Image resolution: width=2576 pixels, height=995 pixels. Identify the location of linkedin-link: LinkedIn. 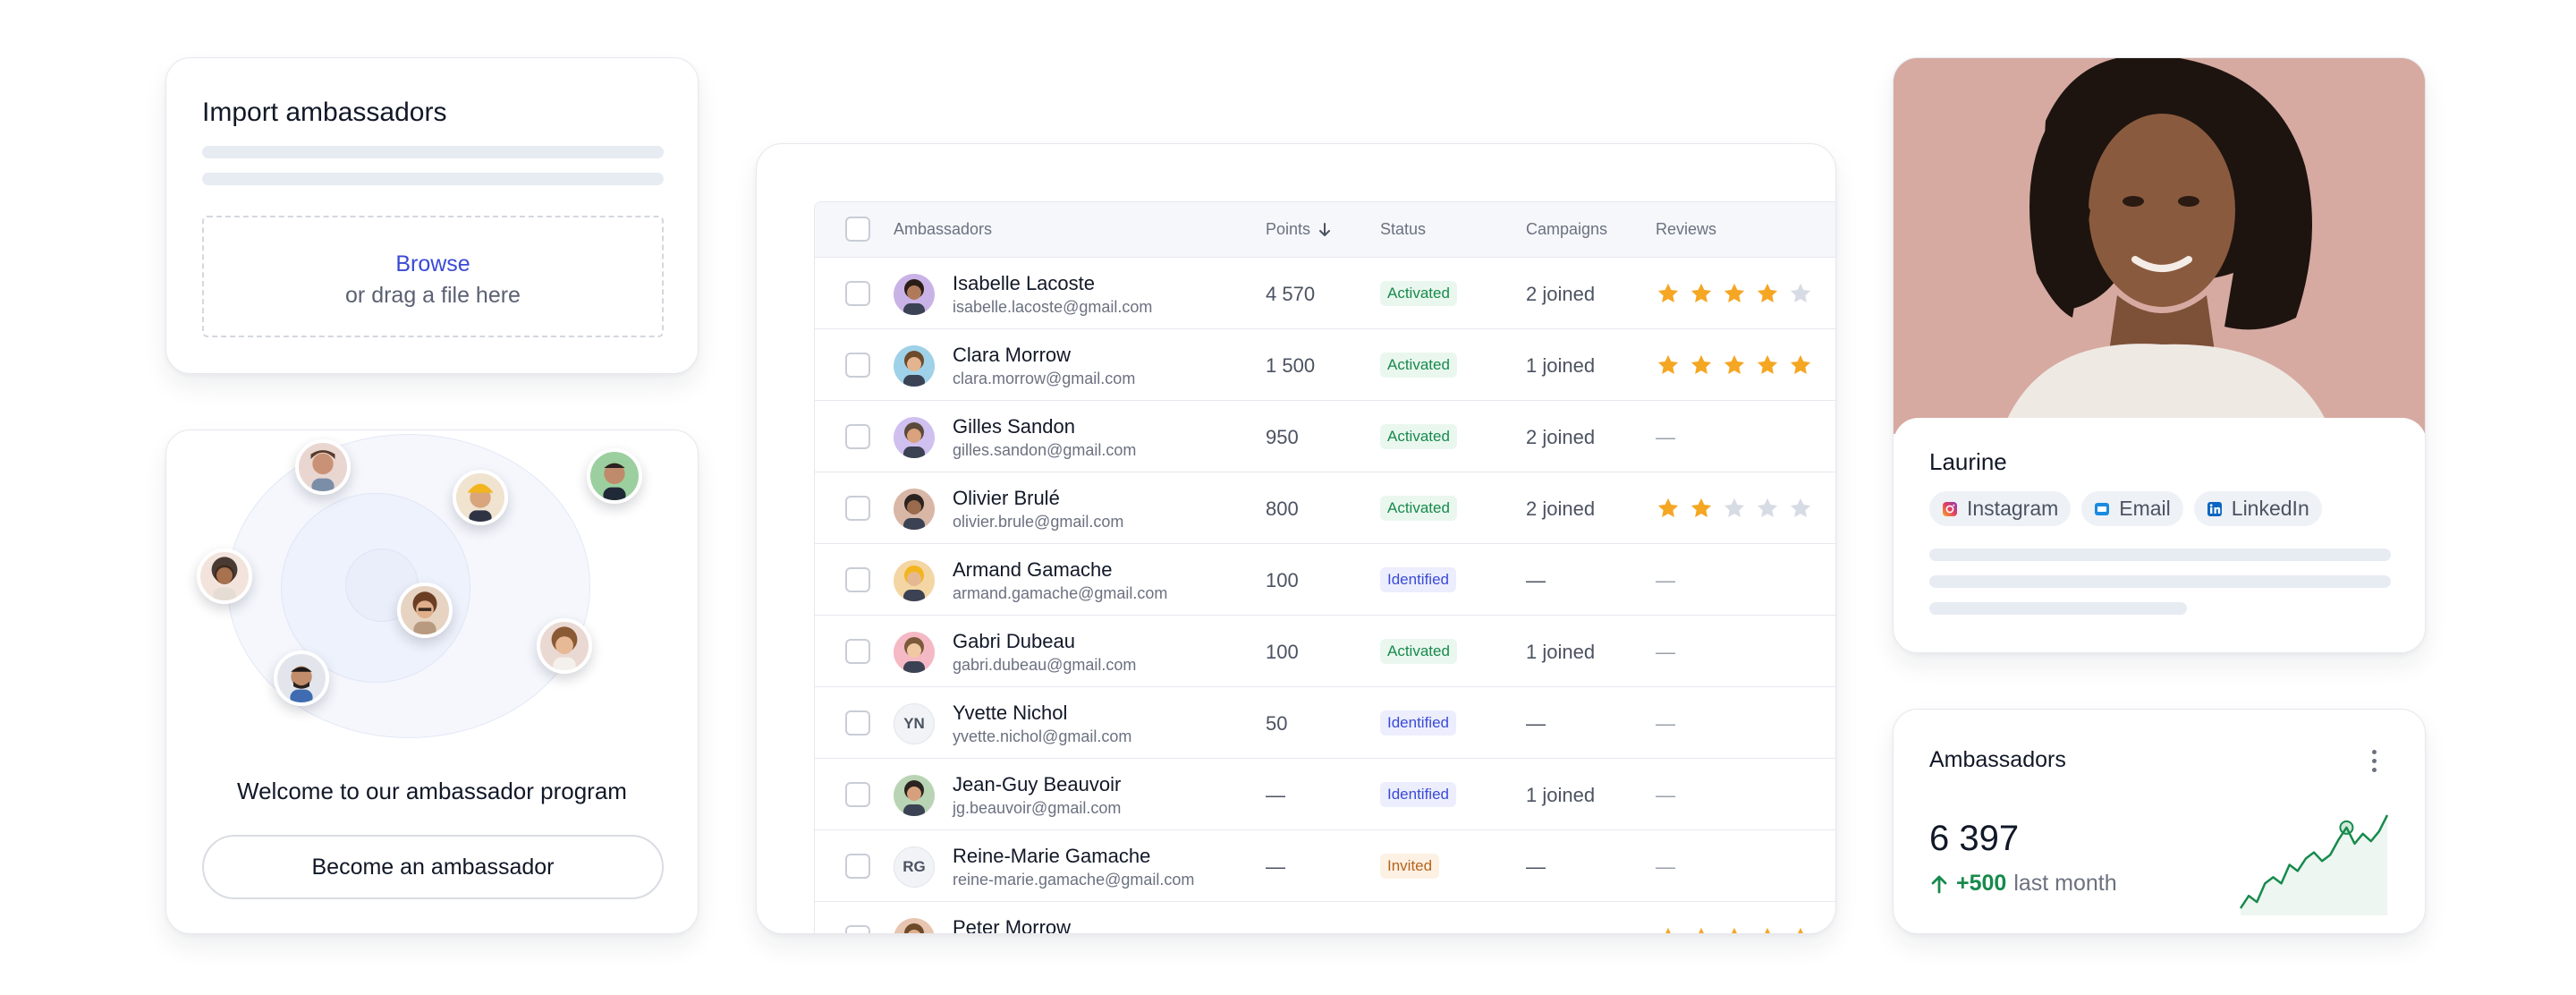
(2257, 508).